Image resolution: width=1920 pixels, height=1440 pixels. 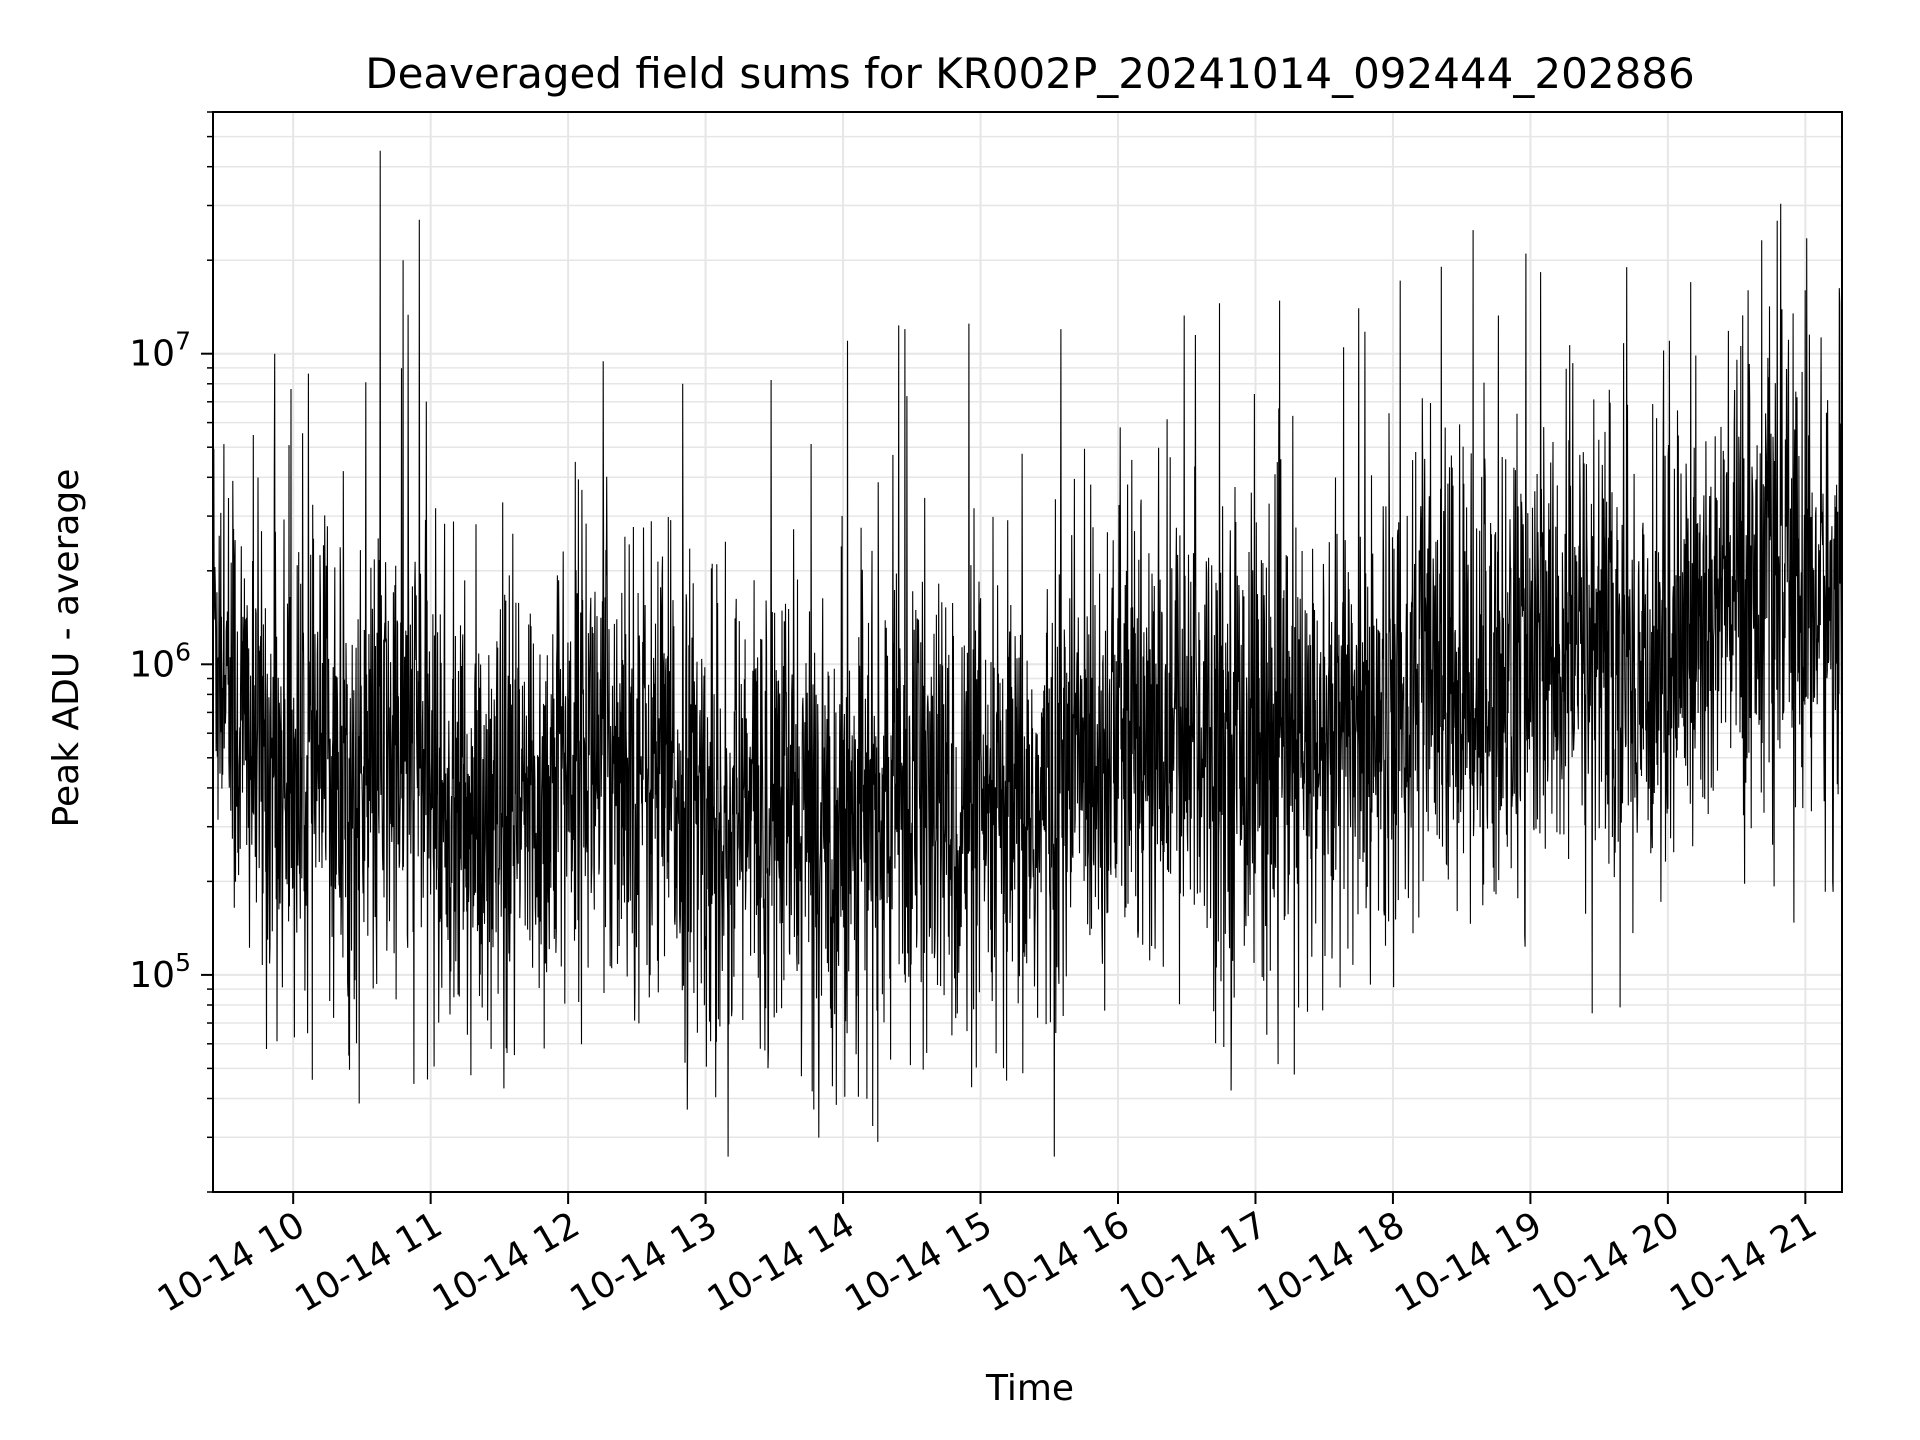 I want to click on y-axis: 10⁵ 10⁶ 10⁷, so click(x=171, y=652).